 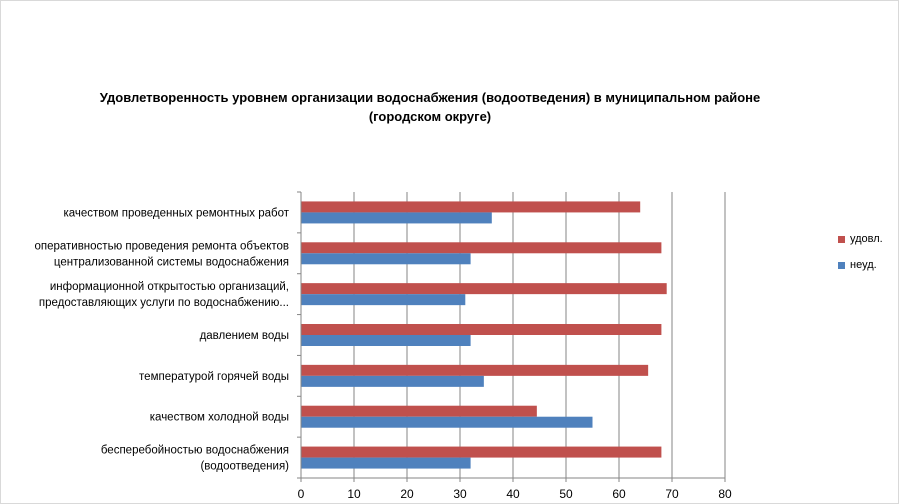 I want to click on legend-label-satisfied: удовл., so click(x=866, y=239).